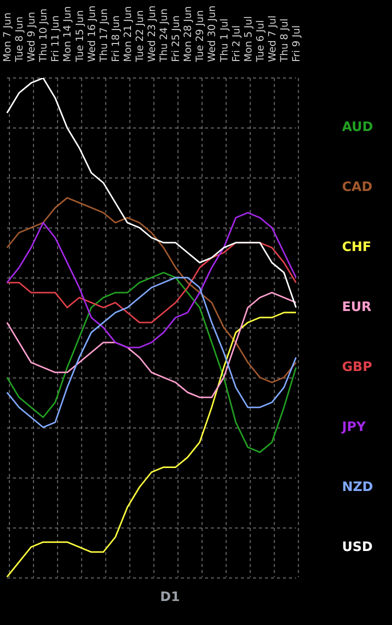 The height and width of the screenshot is (625, 392). I want to click on x-tick-label: Thu 8 Jul, so click(284, 40).